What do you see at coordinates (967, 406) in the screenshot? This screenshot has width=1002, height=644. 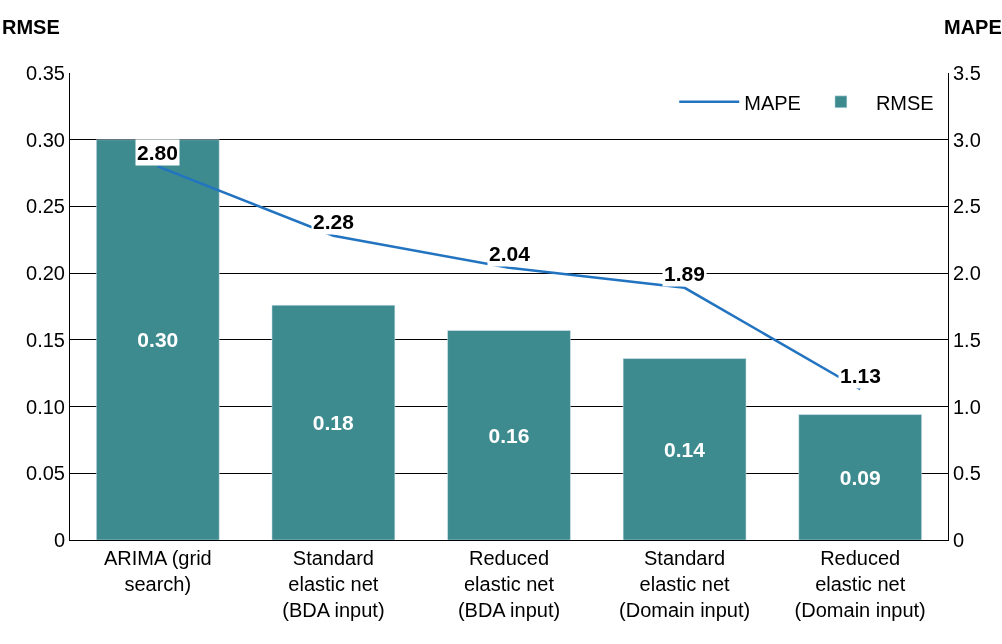 I see `y2-tick-label: 1.0` at bounding box center [967, 406].